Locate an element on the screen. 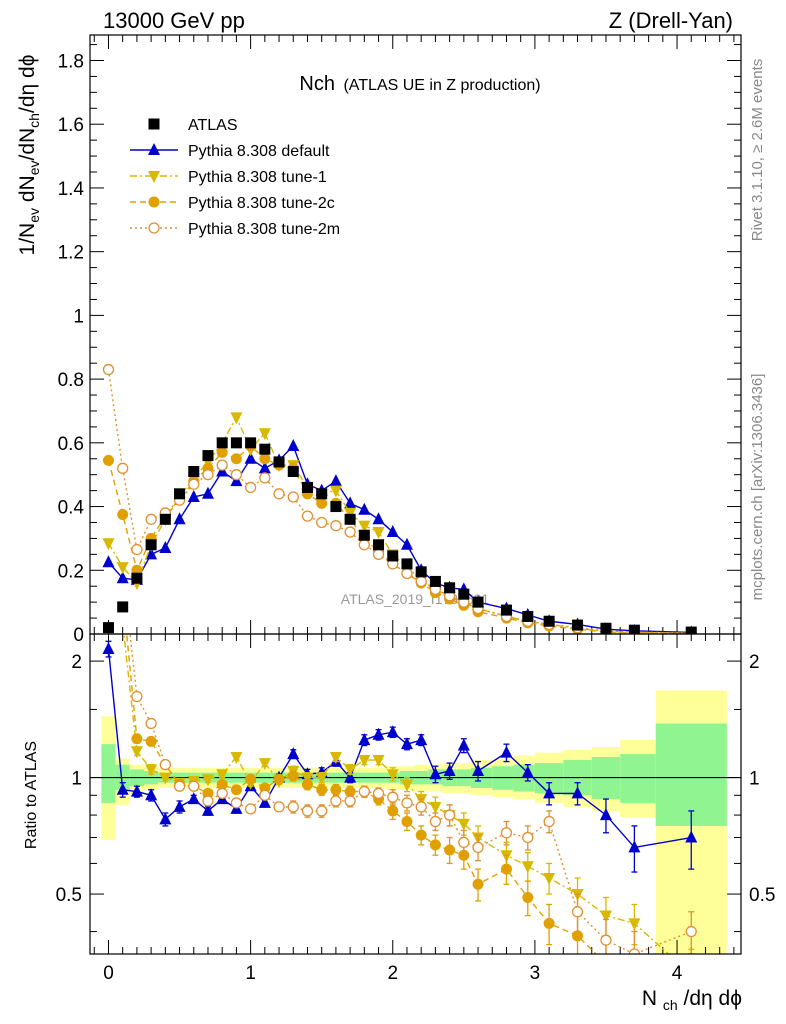 The height and width of the screenshot is (1024, 786). ratio-y-tick-label-right: 0.5 is located at coordinates (762, 895).